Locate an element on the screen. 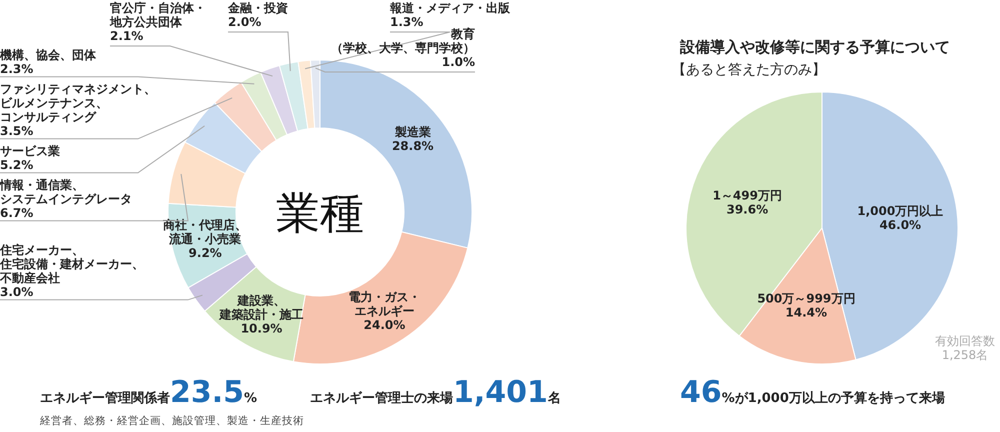  slice-label: 500万～999万円 is located at coordinates (806, 298).